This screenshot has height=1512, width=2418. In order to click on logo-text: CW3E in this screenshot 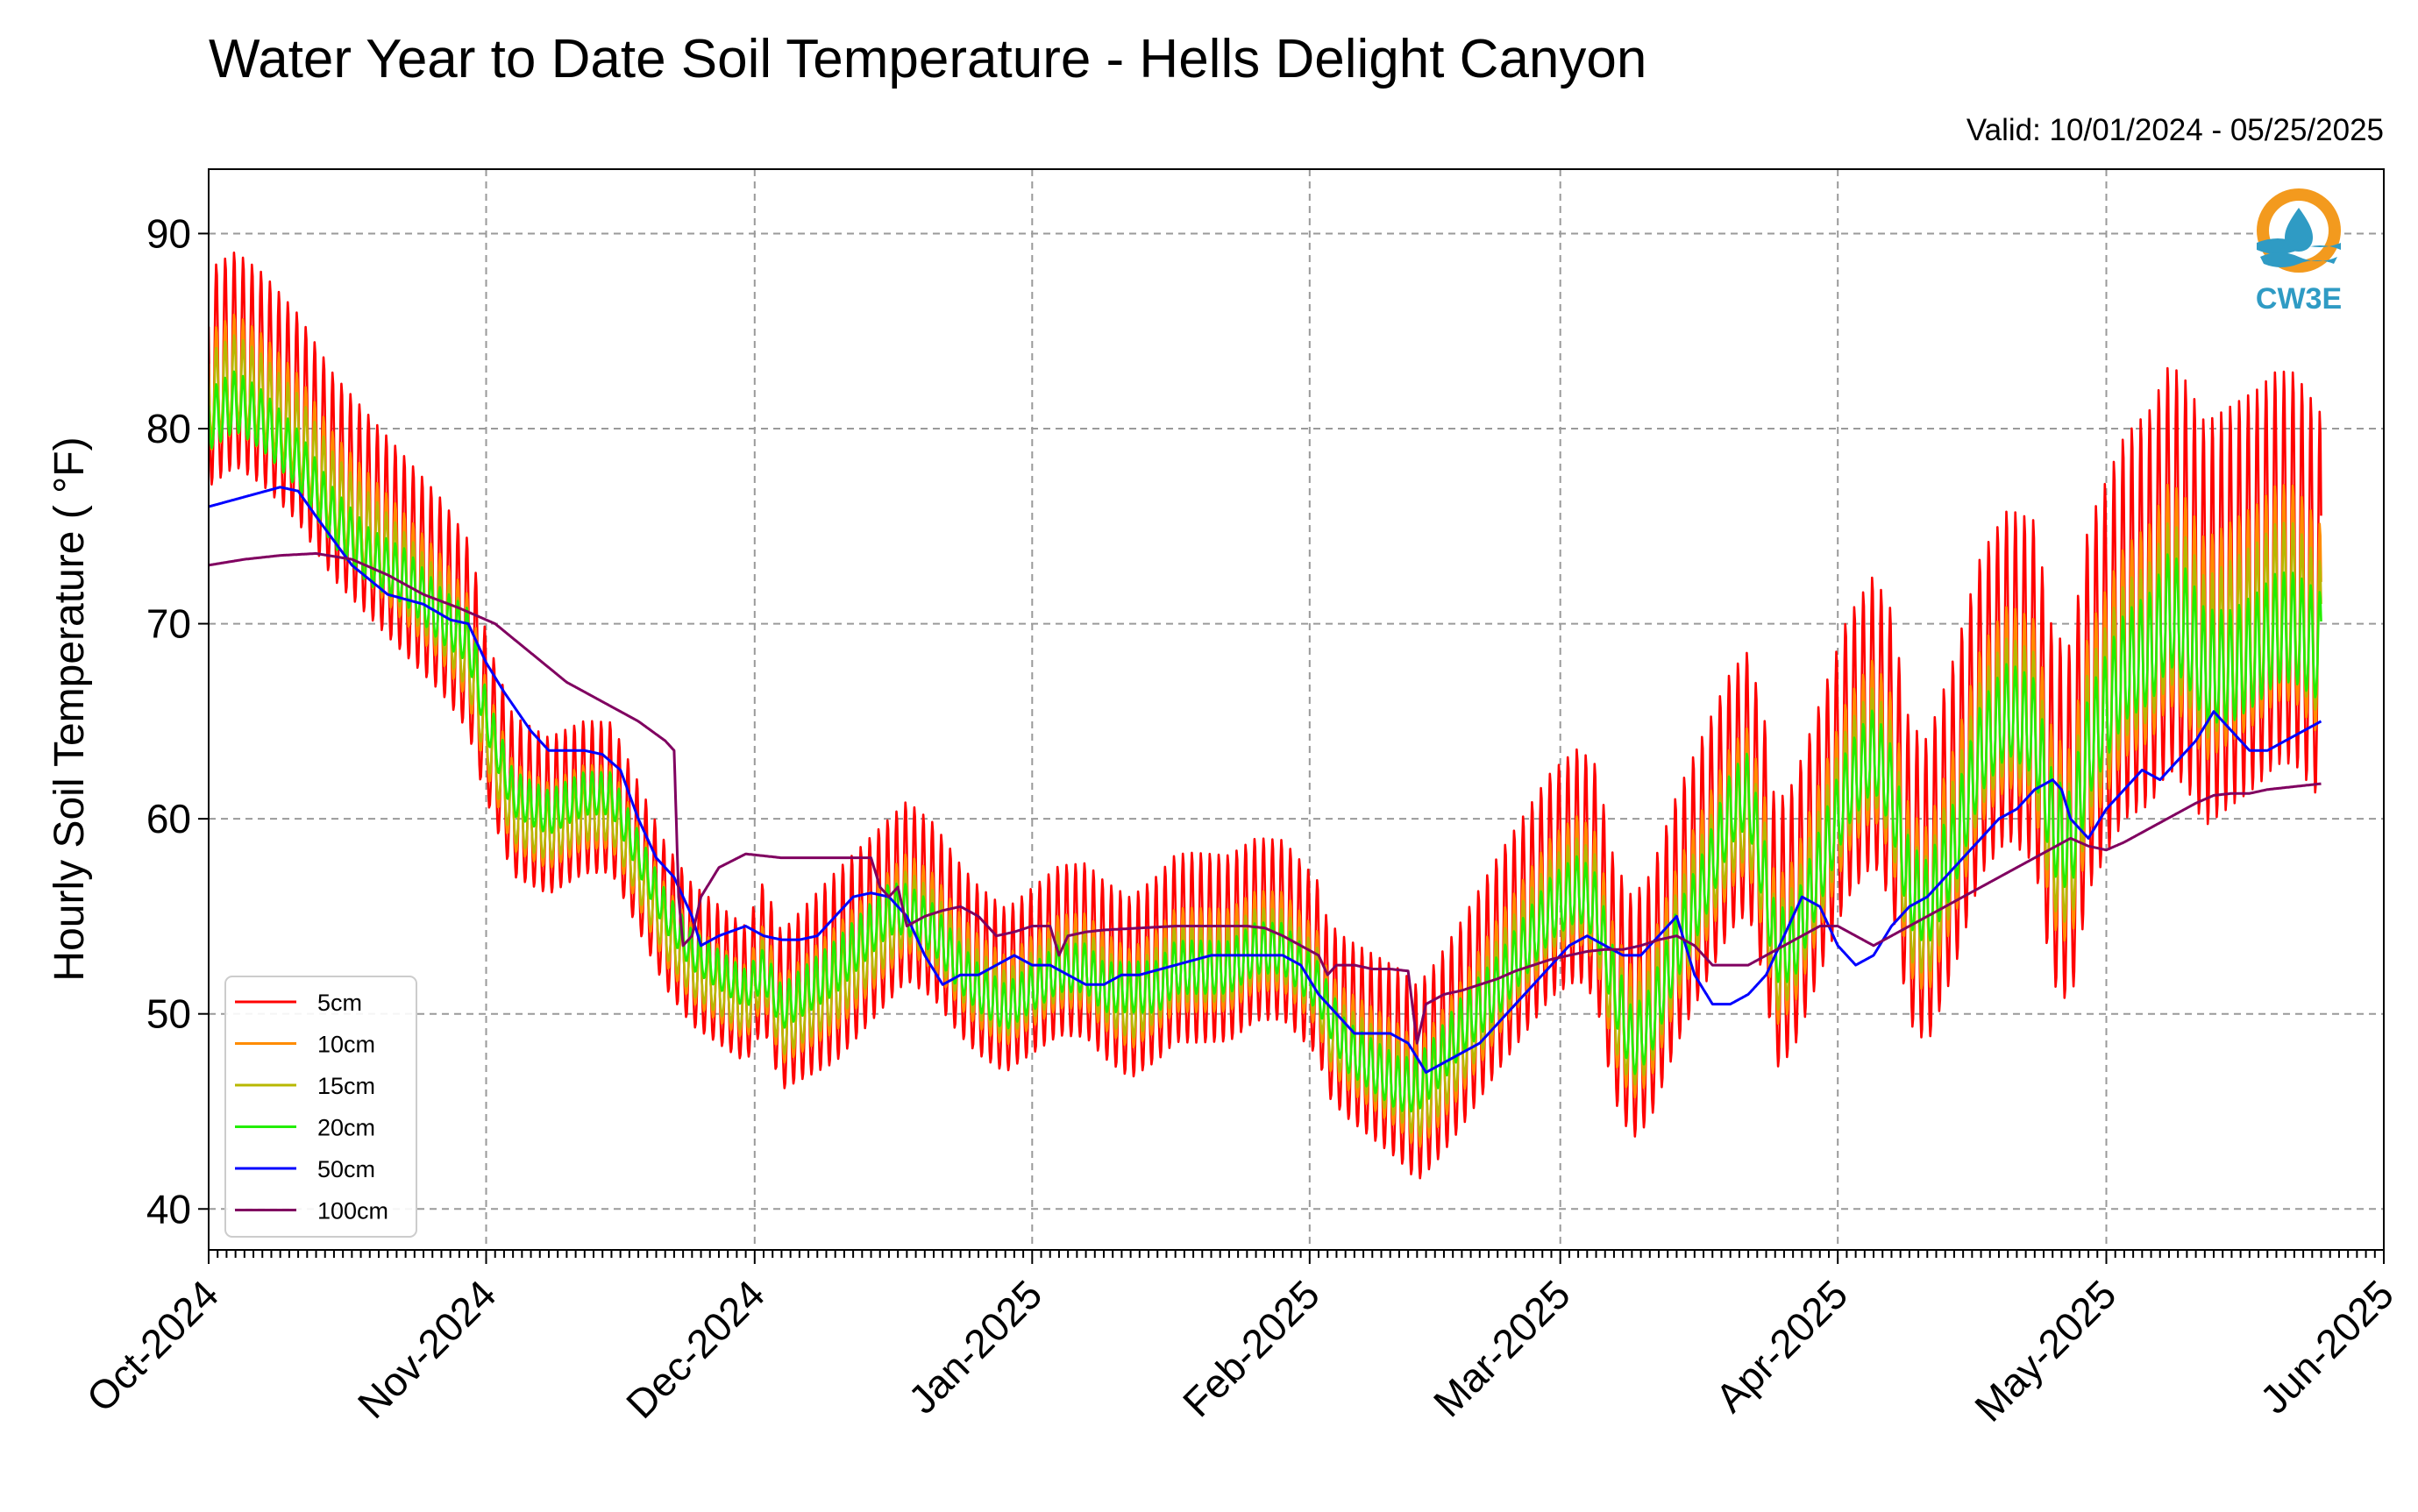, I will do `click(2299, 299)`.